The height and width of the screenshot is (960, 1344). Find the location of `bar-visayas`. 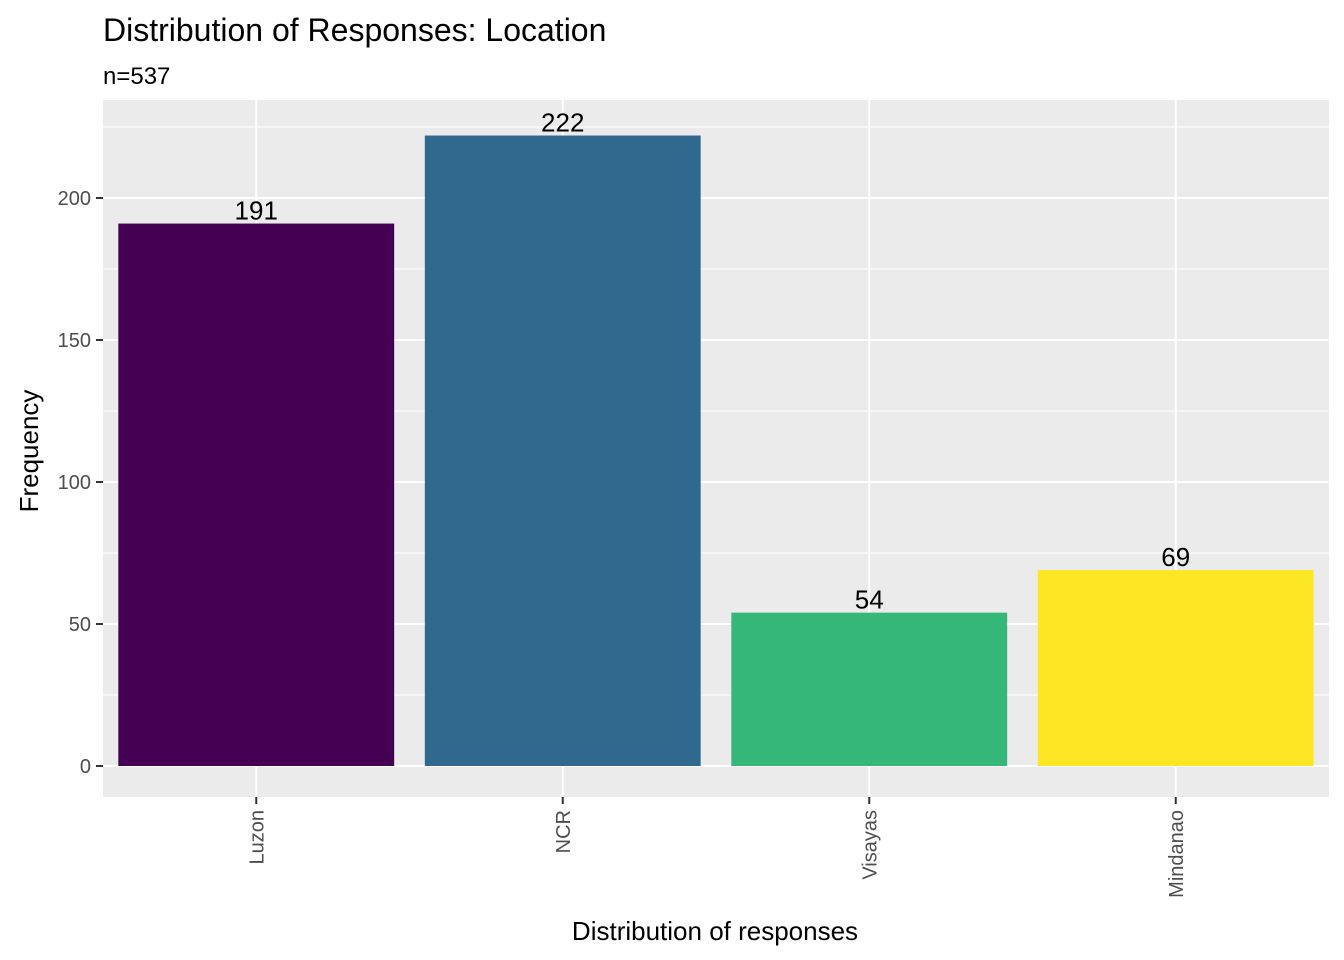

bar-visayas is located at coordinates (869, 689).